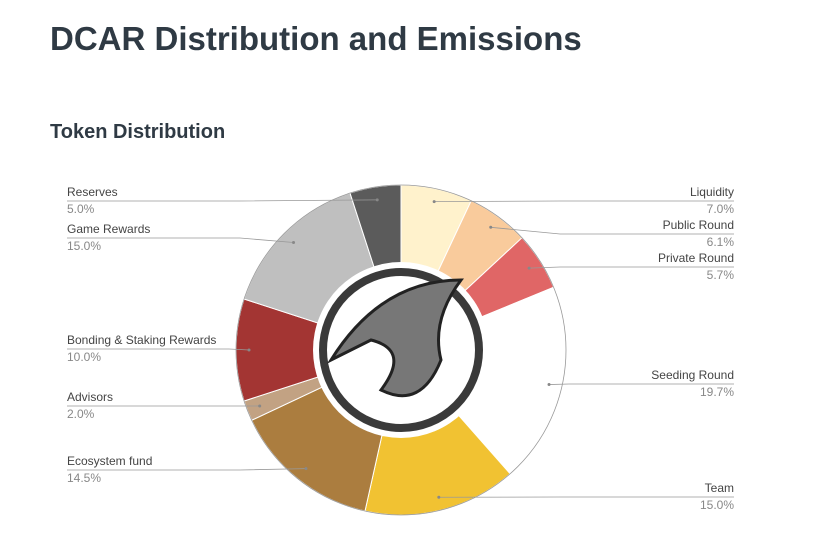  What do you see at coordinates (719, 488) in the screenshot?
I see `slice-label: Team` at bounding box center [719, 488].